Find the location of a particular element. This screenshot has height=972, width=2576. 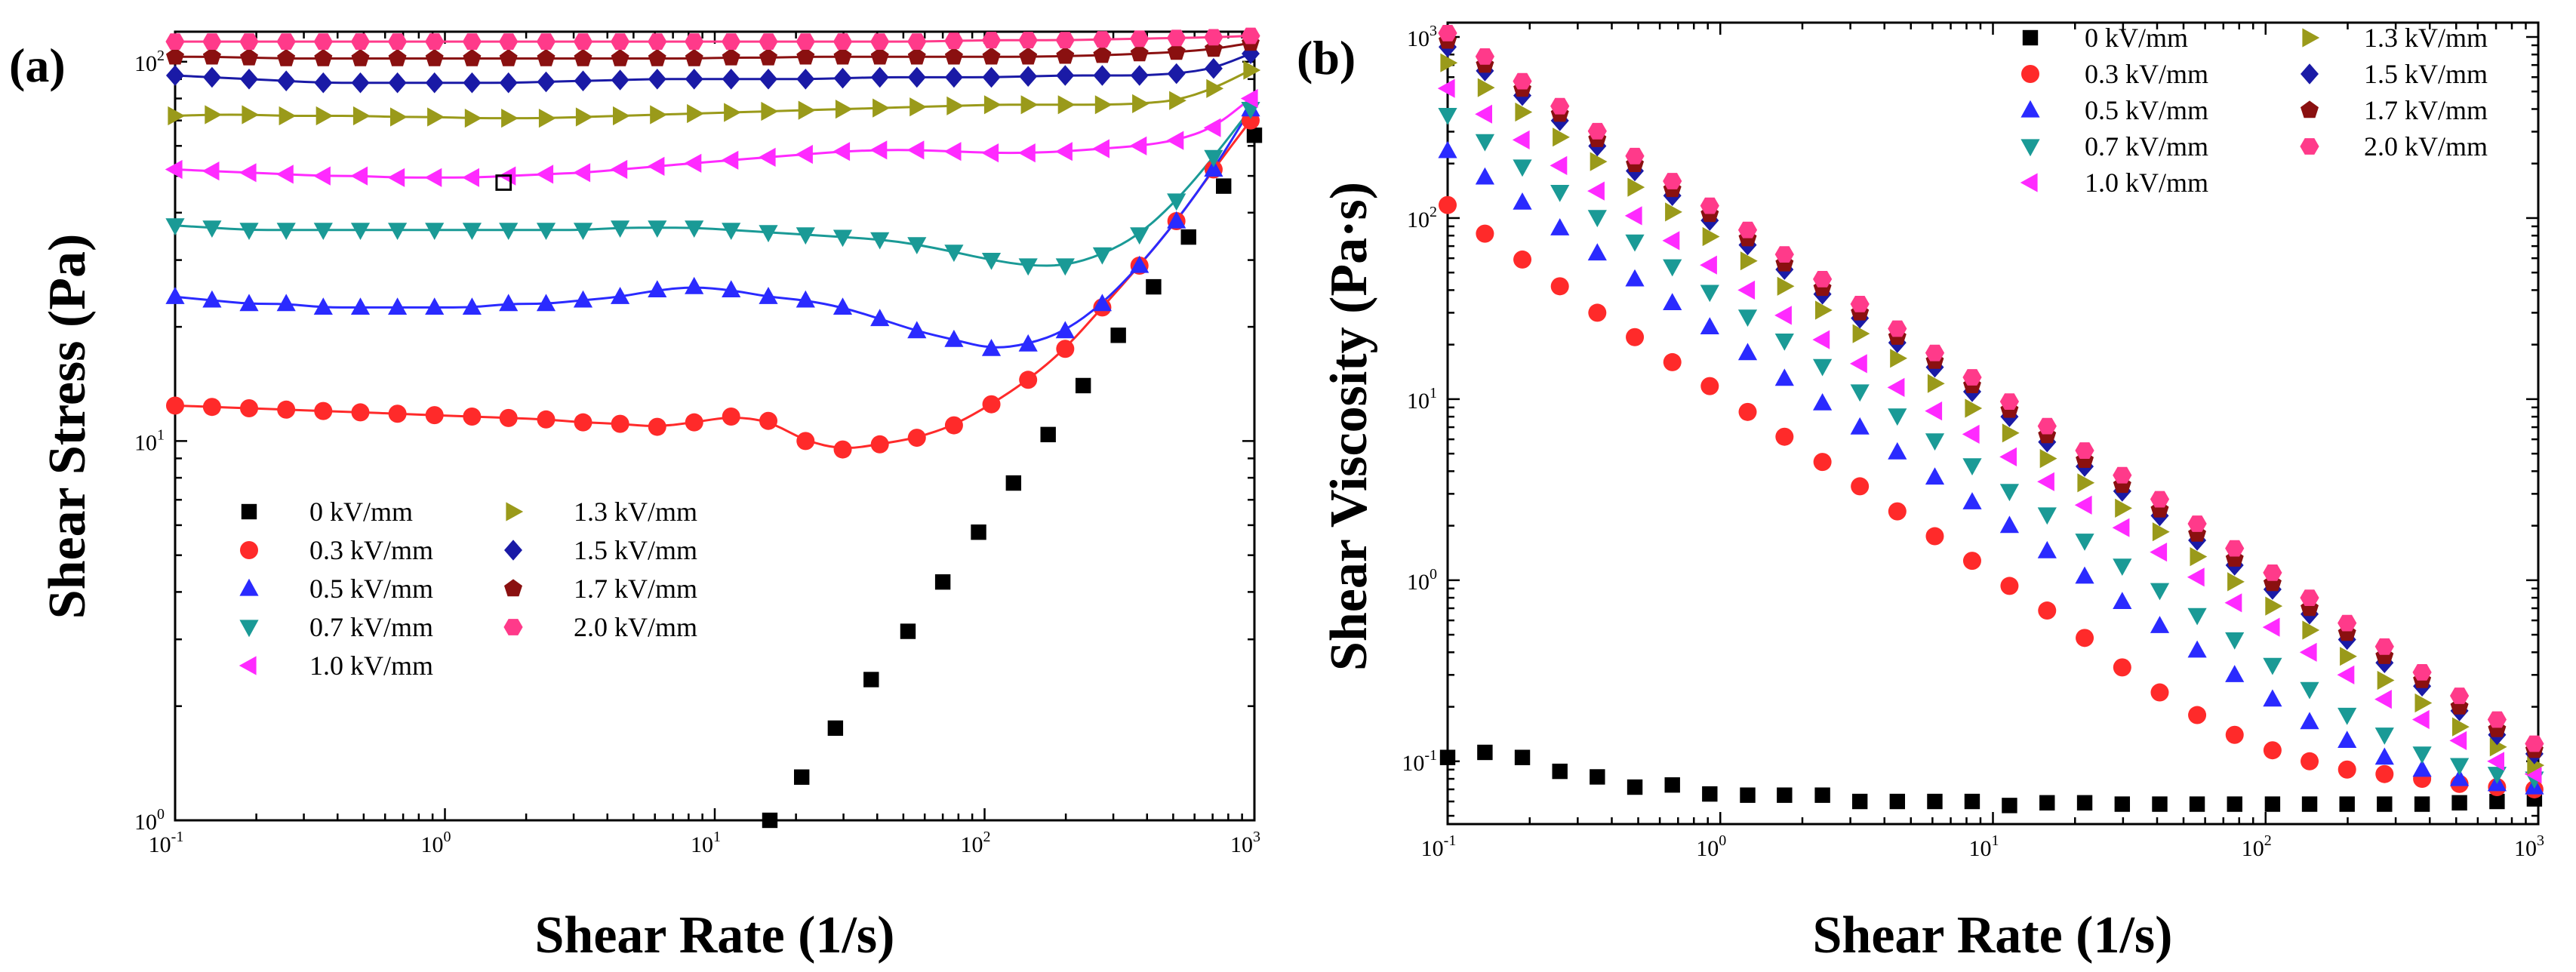

legend-entry-label: 2.0 kV/mm is located at coordinates (2426, 146).